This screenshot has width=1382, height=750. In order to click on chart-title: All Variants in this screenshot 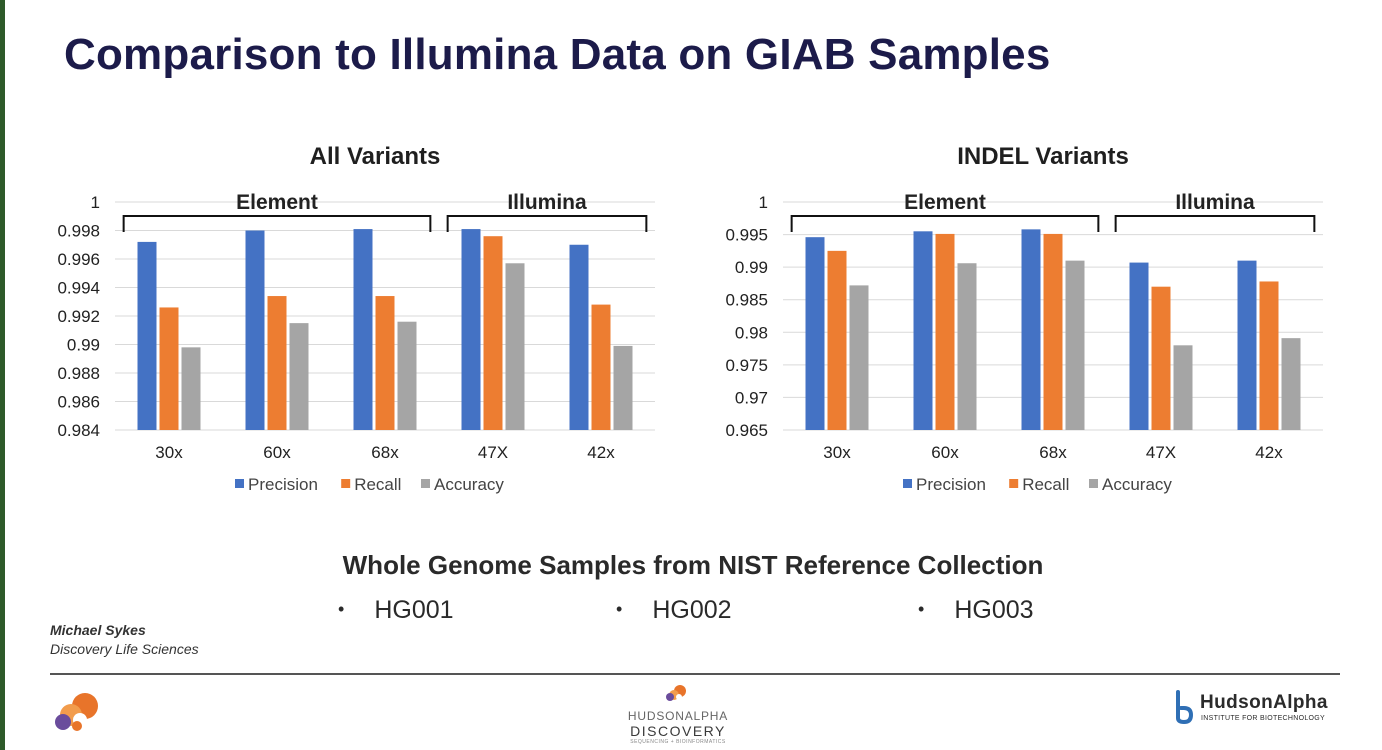, I will do `click(375, 156)`.